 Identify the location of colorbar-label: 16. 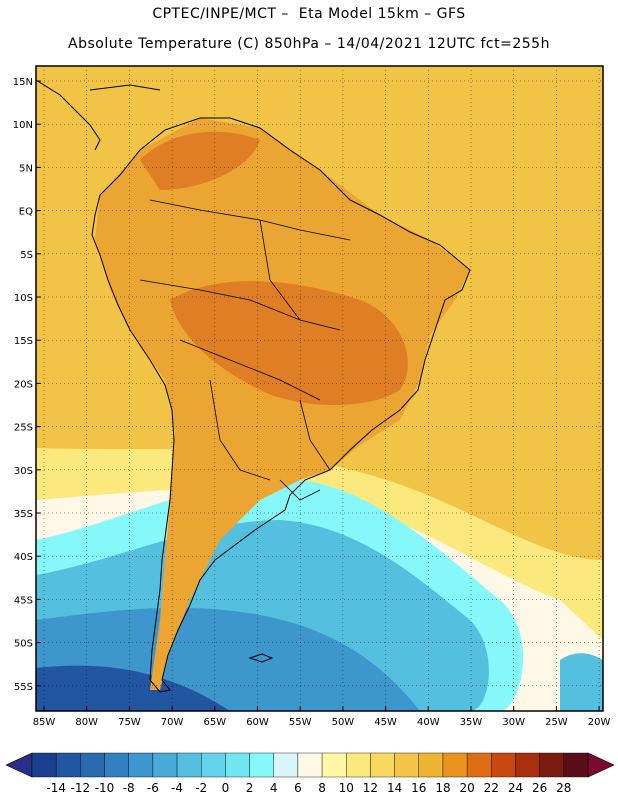
(418, 788).